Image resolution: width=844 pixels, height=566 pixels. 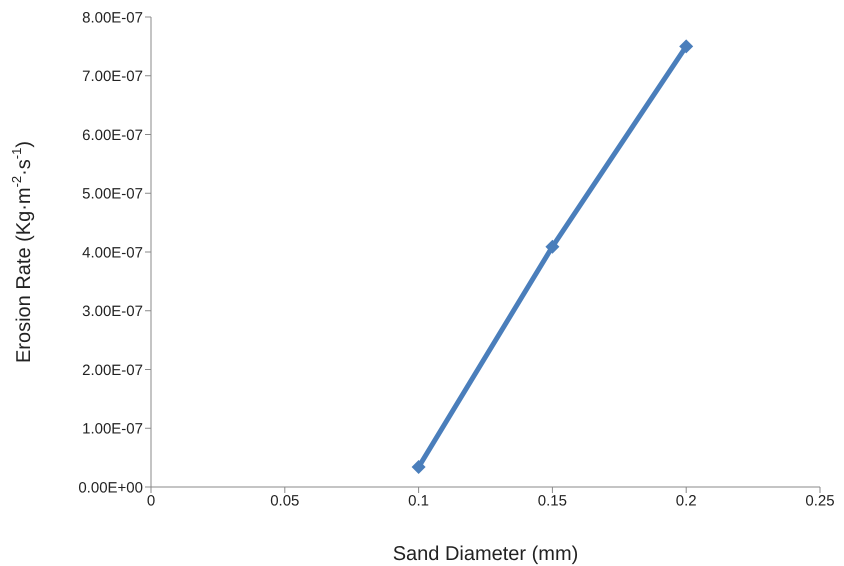 What do you see at coordinates (112, 77) in the screenshot?
I see `y-tick-label: 7.00E-07` at bounding box center [112, 77].